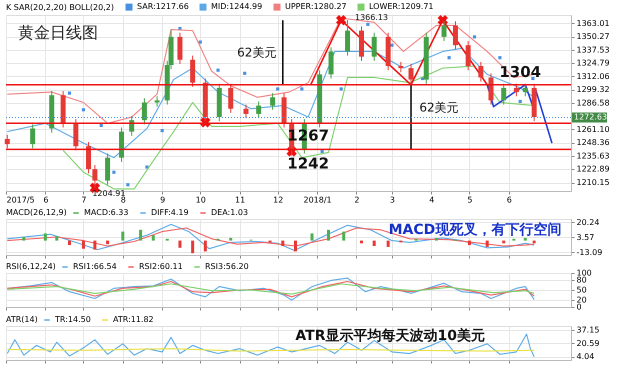 Image resolution: width=640 pixels, height=367 pixels. I want to click on legend-label: LOWER:1209.71, so click(401, 7).